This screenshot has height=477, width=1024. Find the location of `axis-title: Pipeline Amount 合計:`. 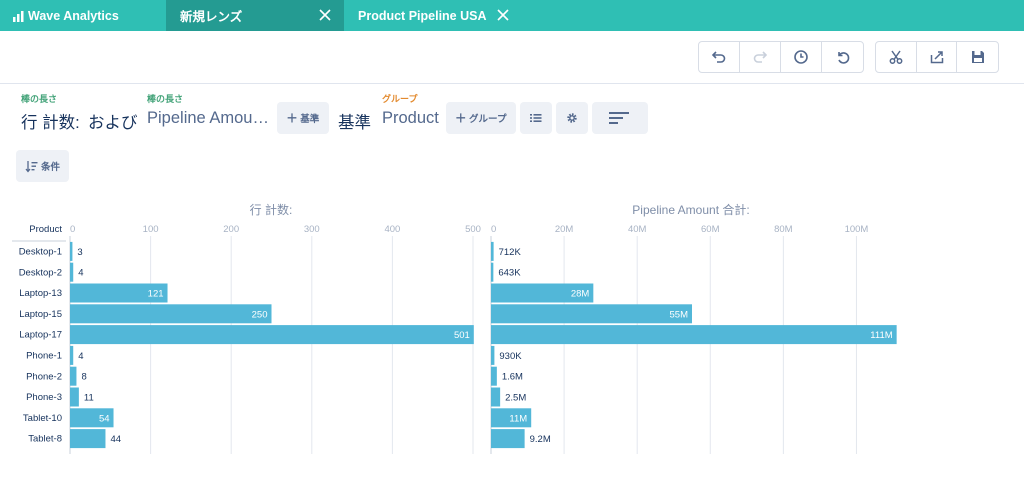

axis-title: Pipeline Amount 合計: is located at coordinates (690, 209).